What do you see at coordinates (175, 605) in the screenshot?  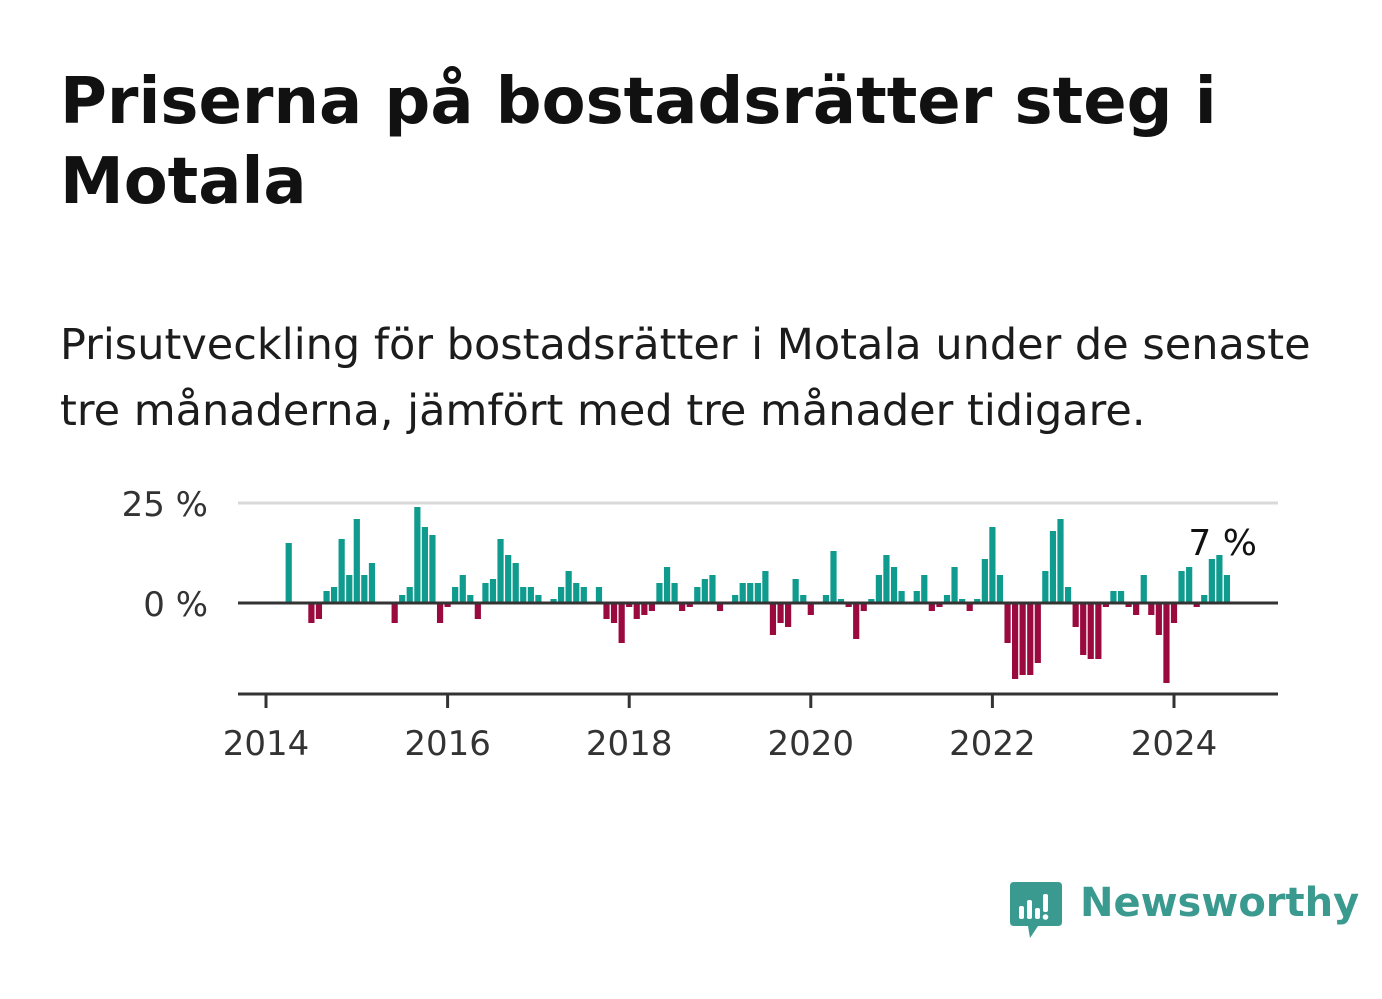 I see `y-tick-label-0: 0 %` at bounding box center [175, 605].